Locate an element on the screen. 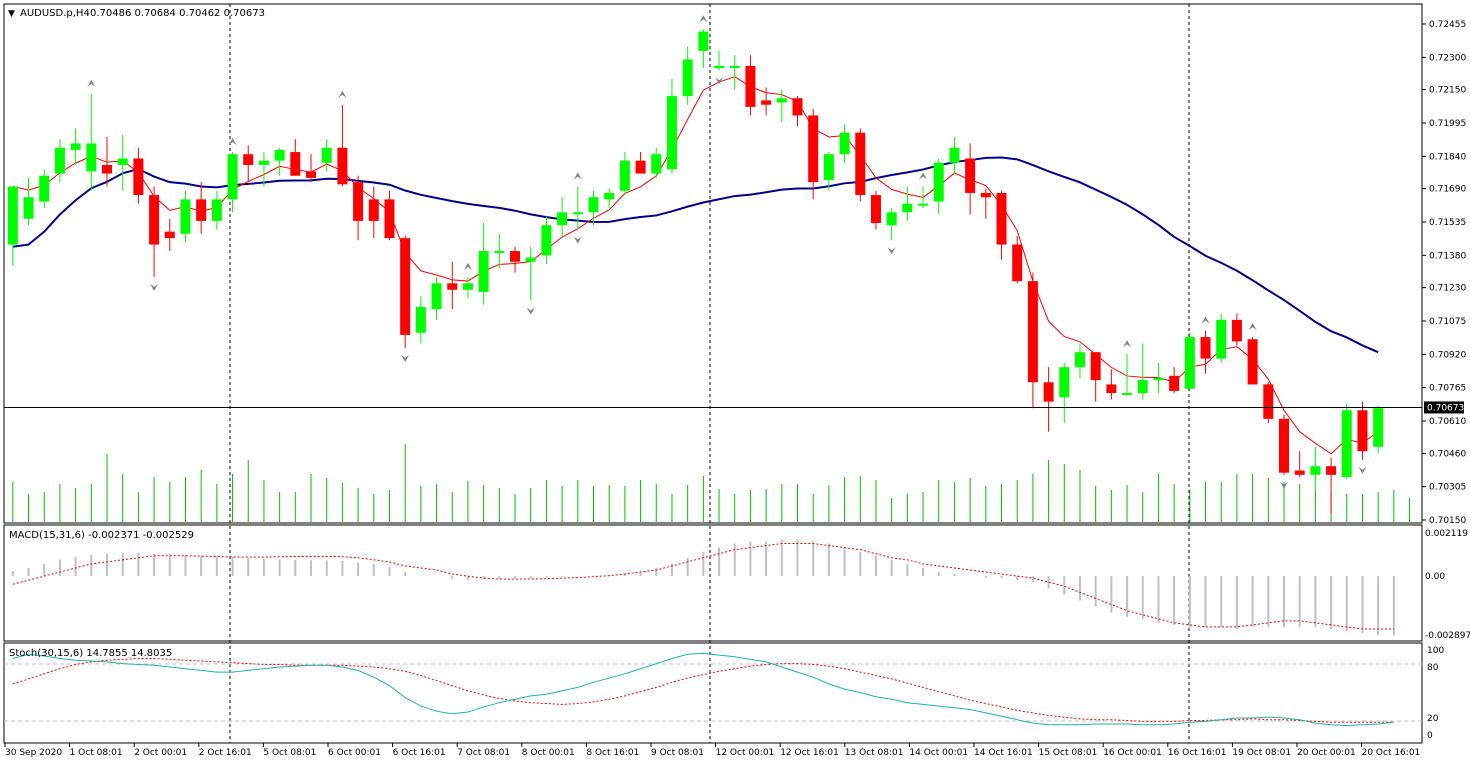 This screenshot has height=768, width=1470. price-label: 0.71690 is located at coordinates (1447, 190).